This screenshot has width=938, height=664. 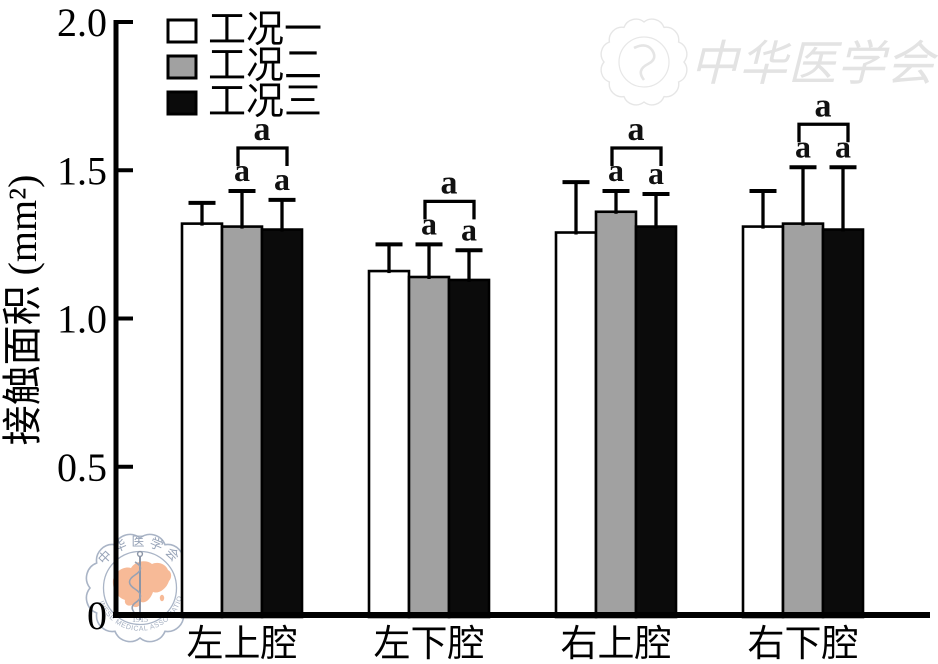 I want to click on x-axis-category-label: 左下腔, so click(x=429, y=643).